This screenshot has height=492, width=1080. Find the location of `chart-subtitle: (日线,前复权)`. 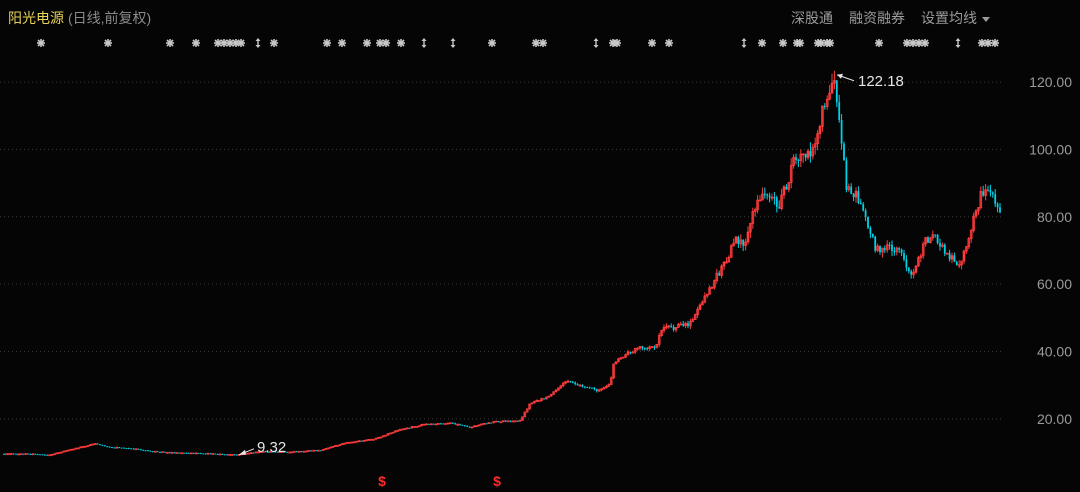

chart-subtitle: (日线,前复权) is located at coordinates (110, 18).